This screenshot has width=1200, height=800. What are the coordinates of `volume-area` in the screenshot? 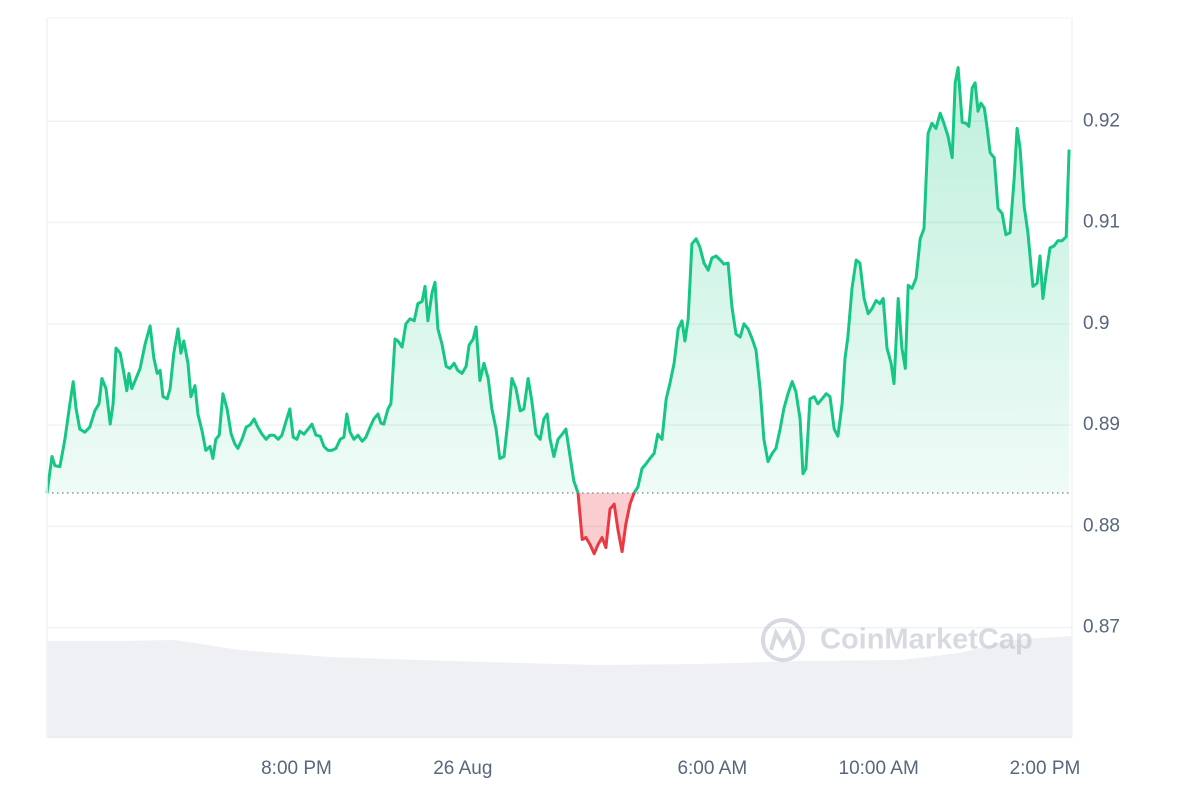 It's located at (559, 686).